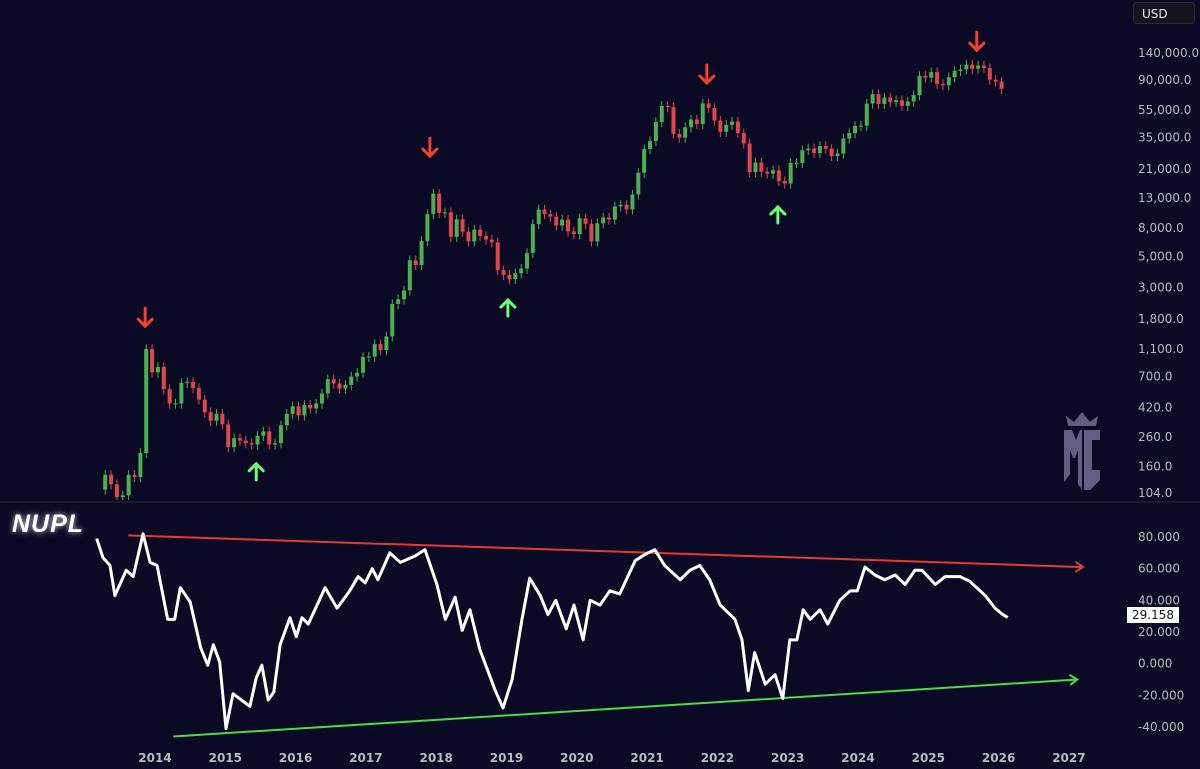 Image resolution: width=1200 pixels, height=769 pixels. What do you see at coordinates (145, 317) in the screenshot?
I see `arrow-down-icon` at bounding box center [145, 317].